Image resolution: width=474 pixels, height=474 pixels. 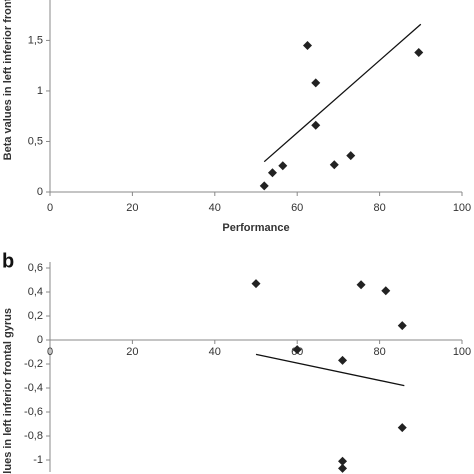 What do you see at coordinates (8, 261) in the screenshot?
I see `panel-label: b` at bounding box center [8, 261].